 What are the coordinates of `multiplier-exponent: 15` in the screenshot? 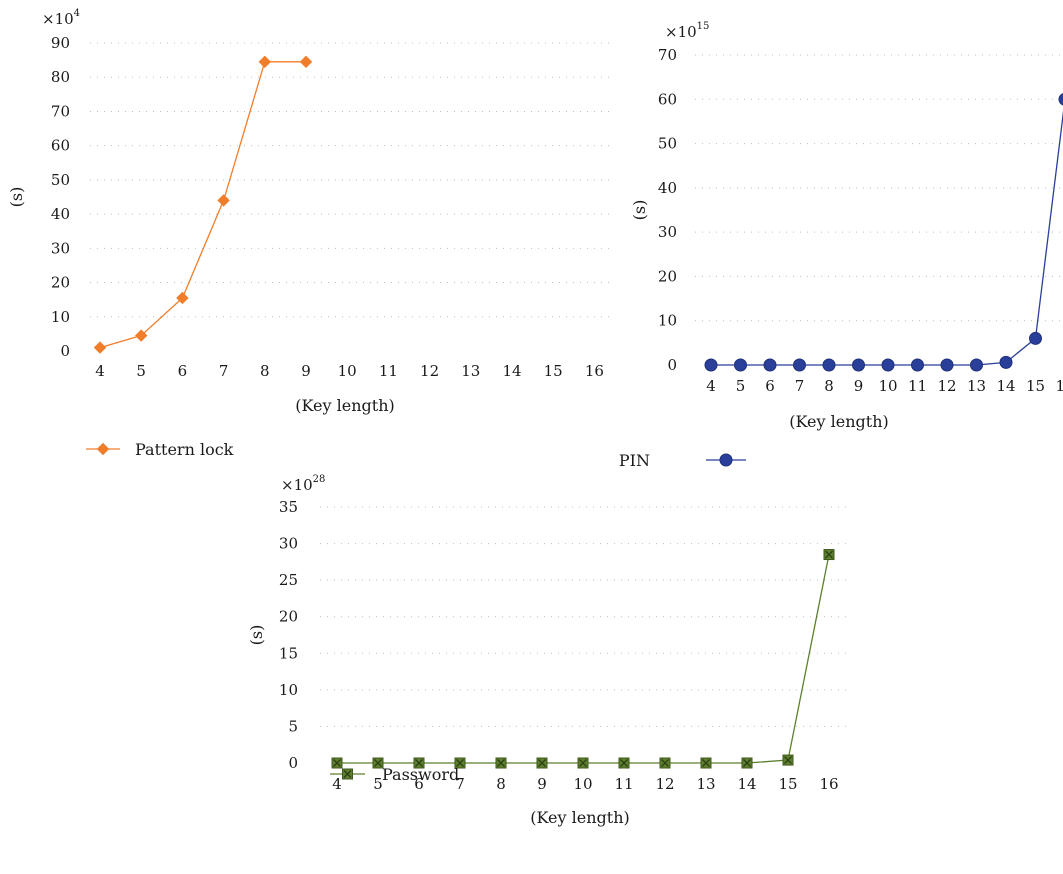 It's located at (703, 26).